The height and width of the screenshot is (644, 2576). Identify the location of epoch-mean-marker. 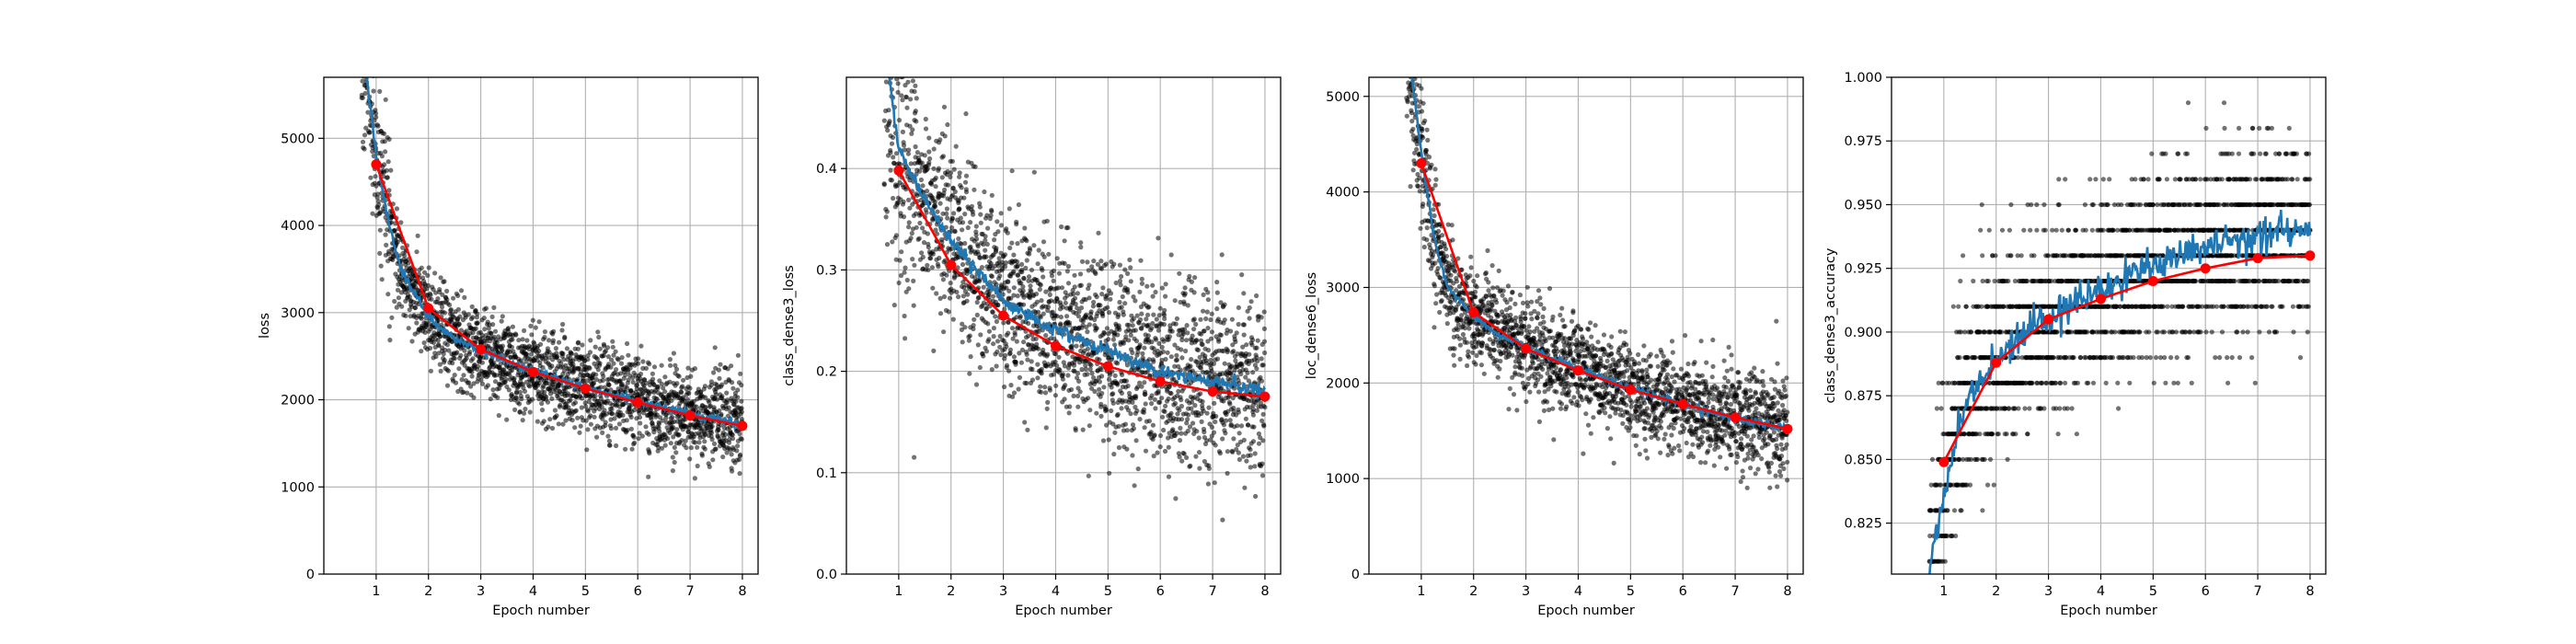
(690, 415).